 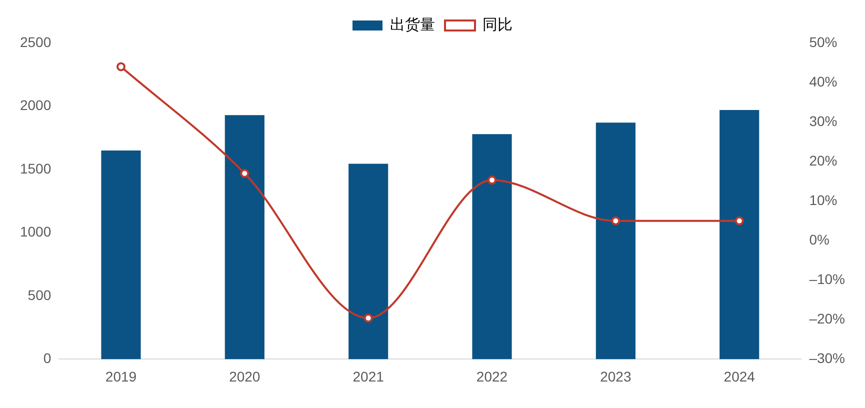 What do you see at coordinates (616, 376) in the screenshot?
I see `x-tick-label: 2023` at bounding box center [616, 376].